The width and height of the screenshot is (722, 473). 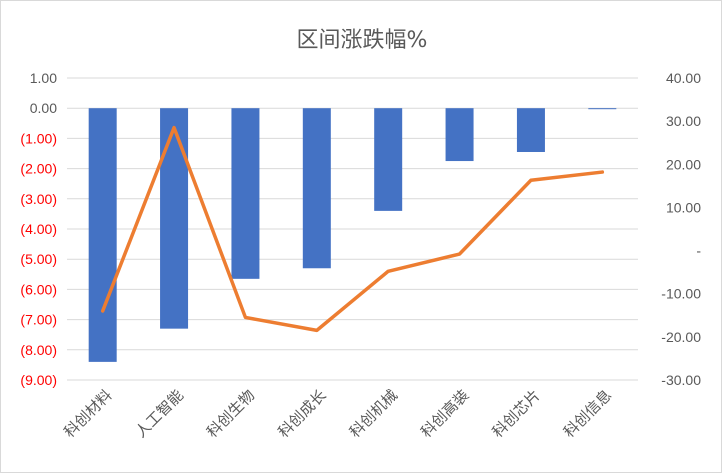 I want to click on left-tick-label: (8.00), so click(x=38, y=350).